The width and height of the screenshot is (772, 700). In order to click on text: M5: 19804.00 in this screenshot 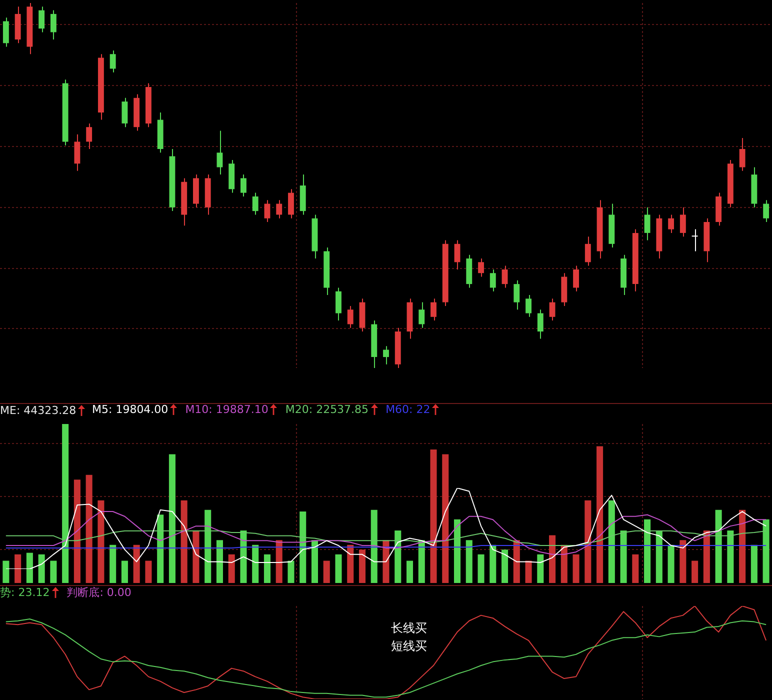, I will do `click(131, 409)`.